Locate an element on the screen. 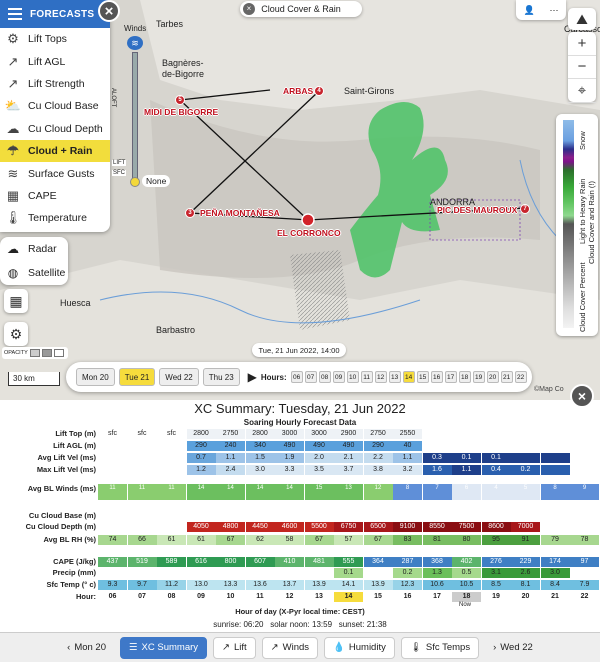  xc-row-label: Avg BL RH (%) is located at coordinates (70, 539).